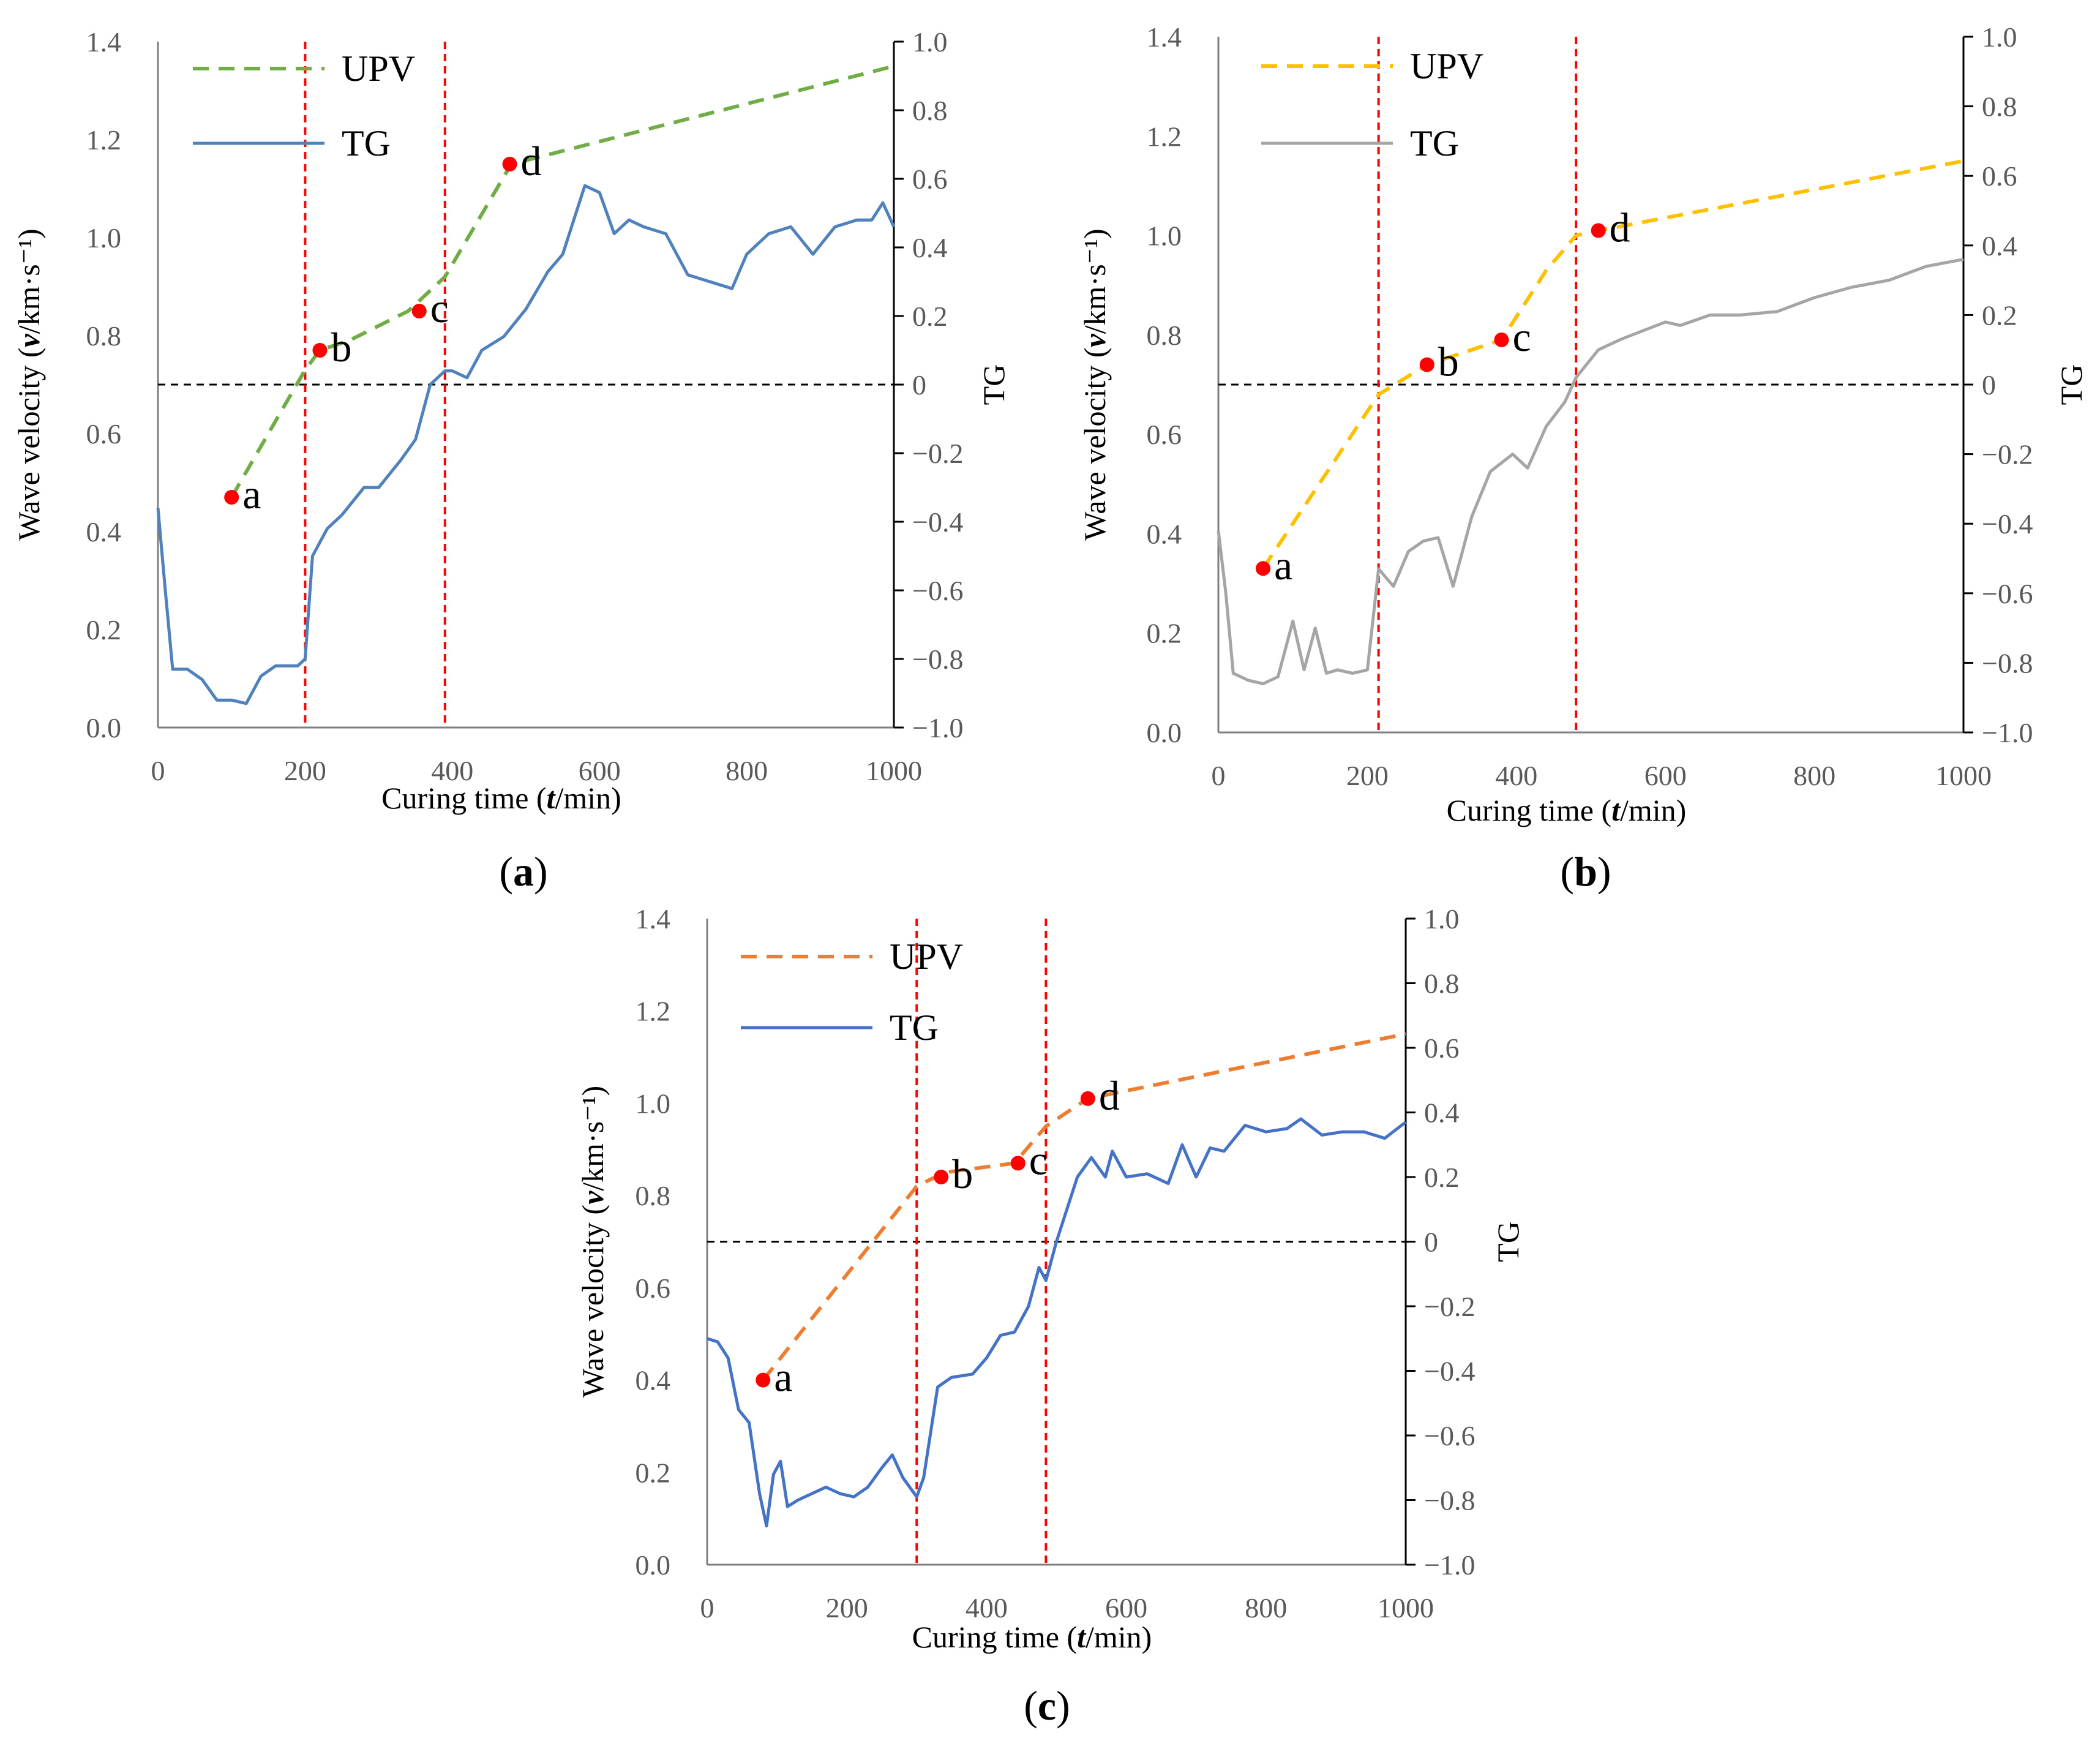  Describe the element at coordinates (523, 871) in the screenshot. I see `panel-caption-a: (a)` at that location.